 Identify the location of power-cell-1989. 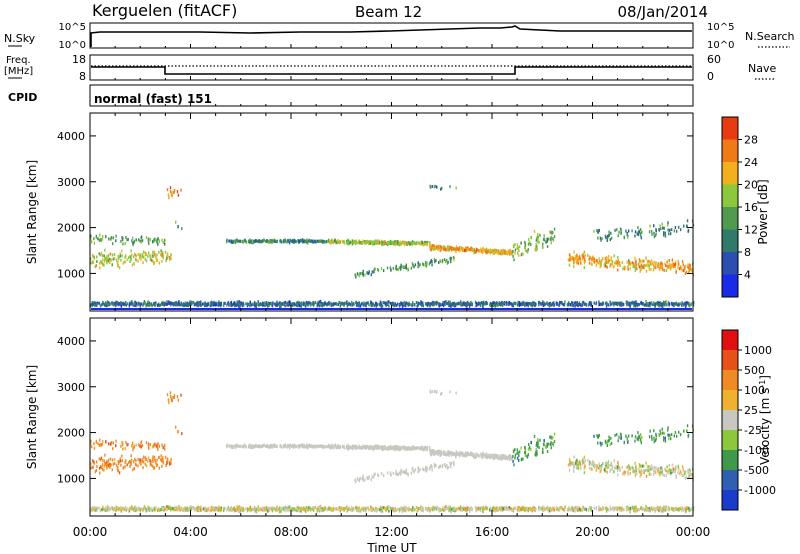
(193, 303).